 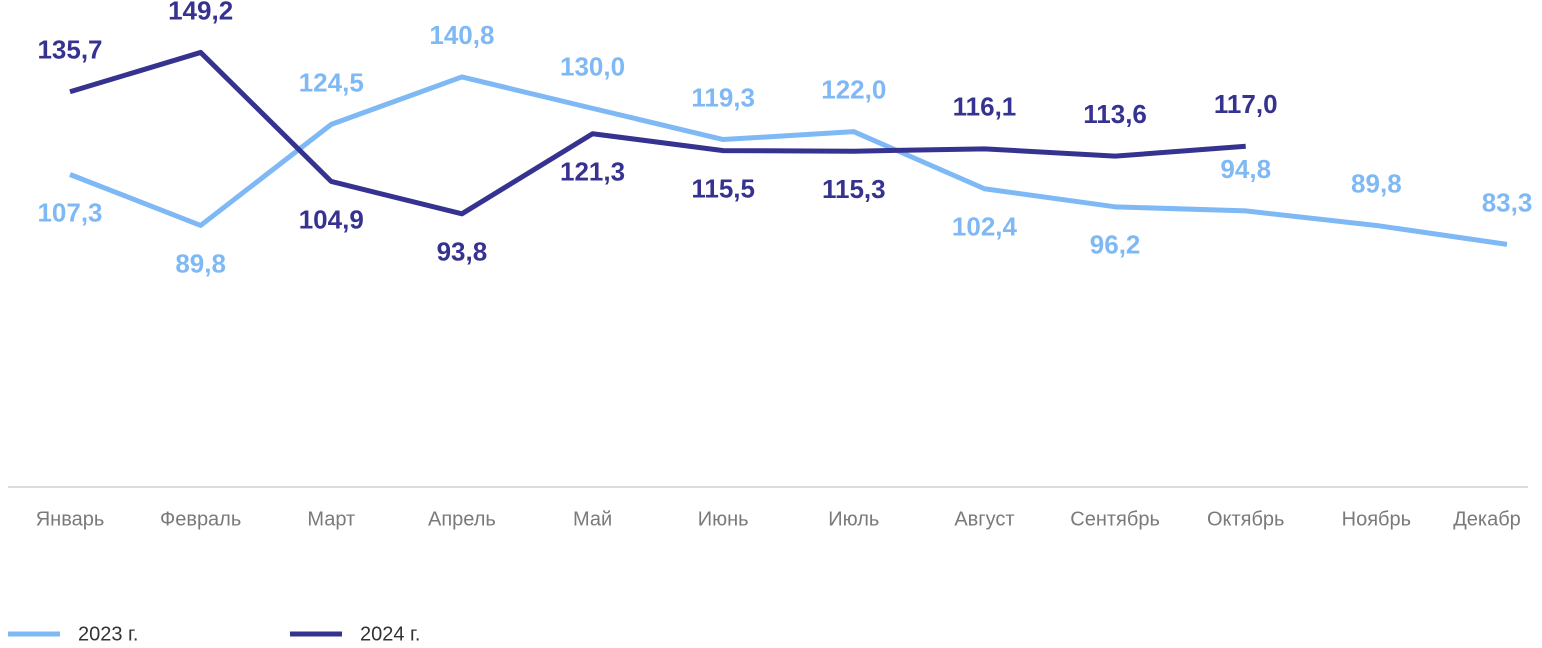 What do you see at coordinates (69, 50) in the screenshot?
I see `data-label: 135,7` at bounding box center [69, 50].